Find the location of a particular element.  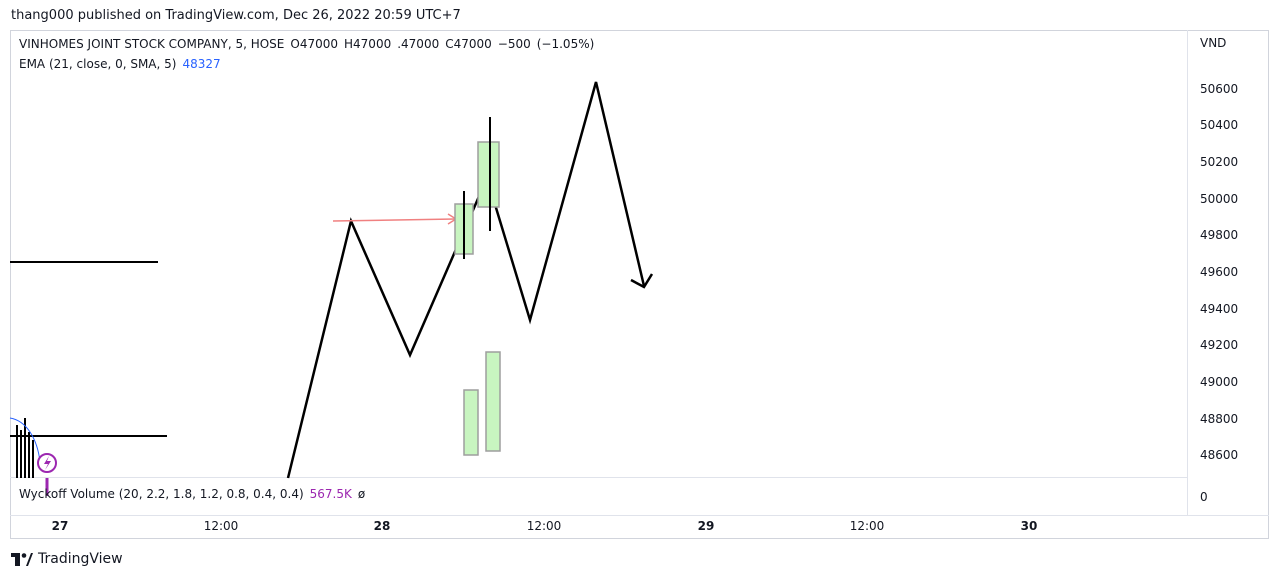

price-tick: 49600 is located at coordinates (1219, 272).